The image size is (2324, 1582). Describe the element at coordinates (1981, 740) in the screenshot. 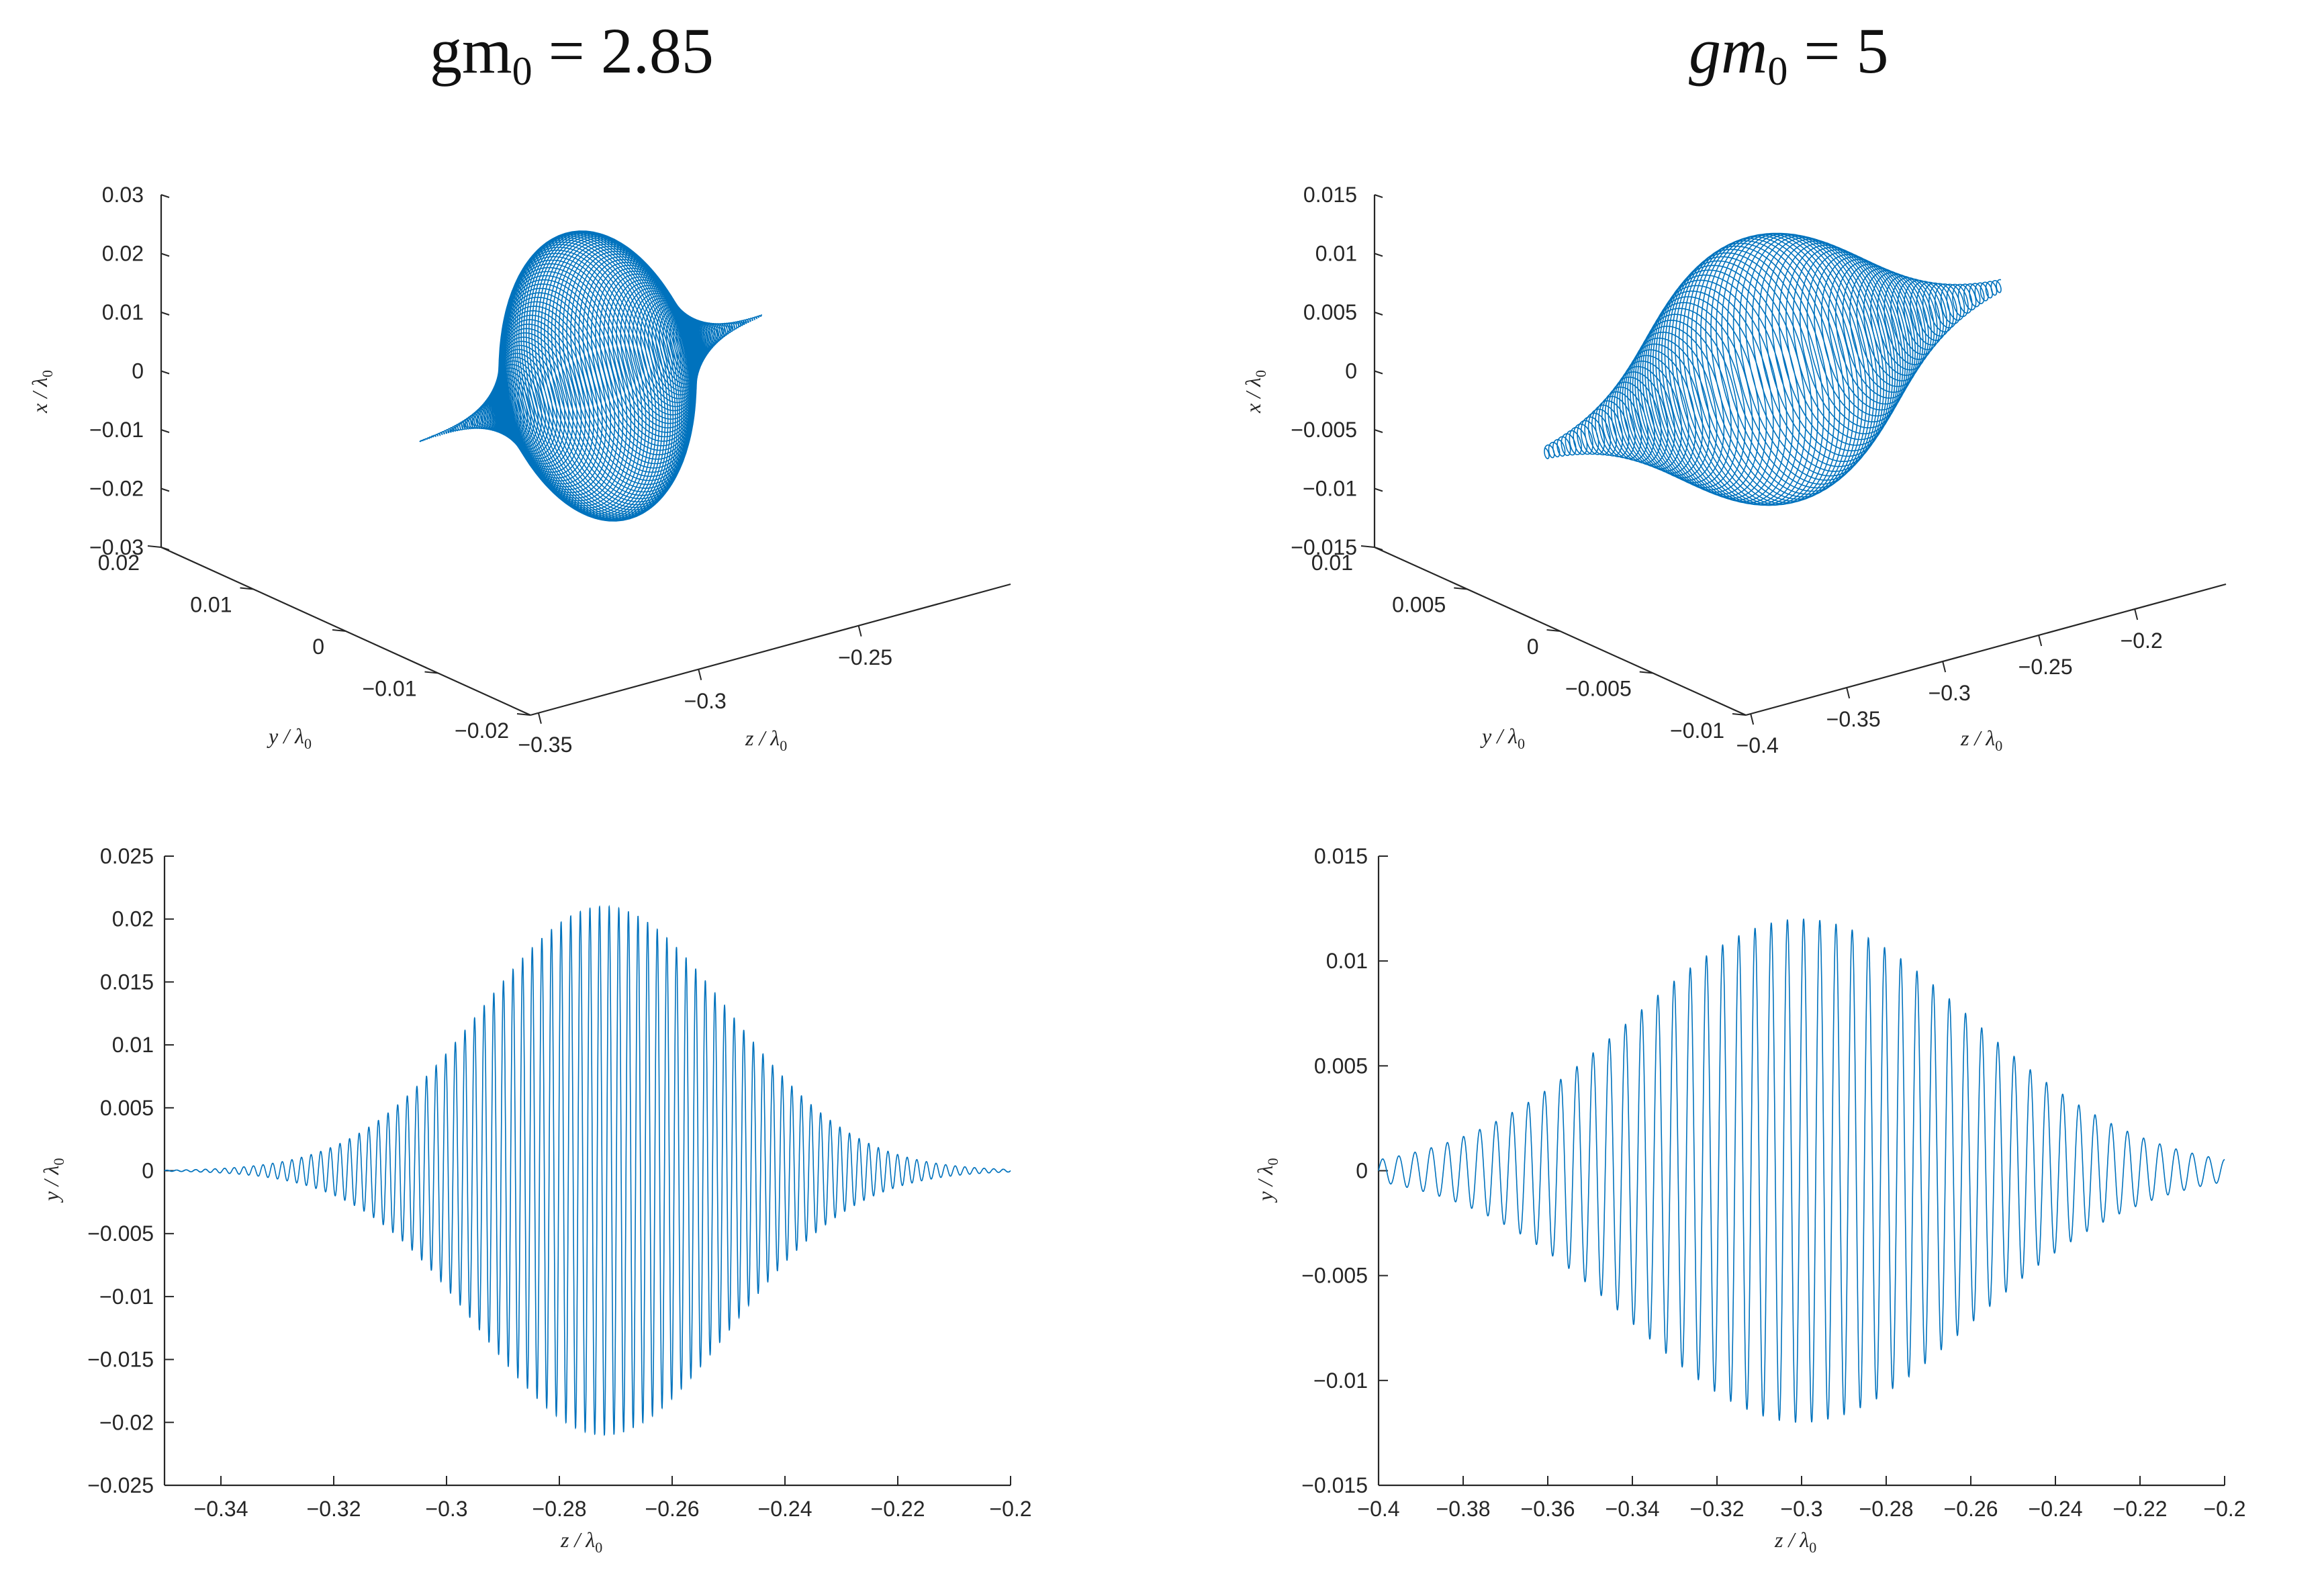

I see `z-axis-label: z / λ0` at that location.